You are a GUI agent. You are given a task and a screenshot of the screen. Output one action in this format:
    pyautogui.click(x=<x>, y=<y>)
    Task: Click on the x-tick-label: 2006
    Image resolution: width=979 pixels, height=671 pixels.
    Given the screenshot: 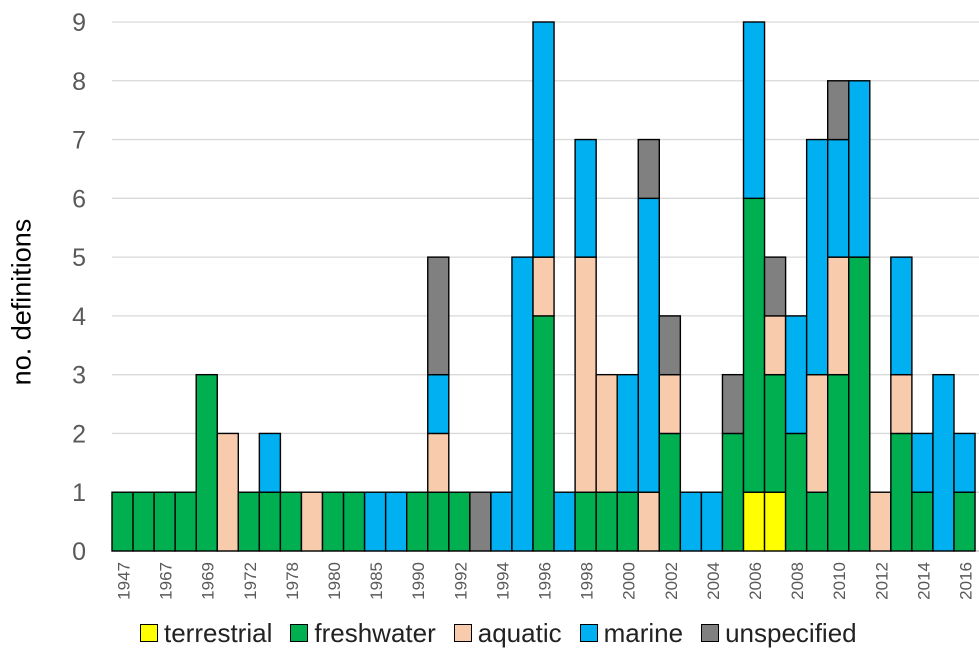 What is the action you would take?
    pyautogui.click(x=755, y=581)
    